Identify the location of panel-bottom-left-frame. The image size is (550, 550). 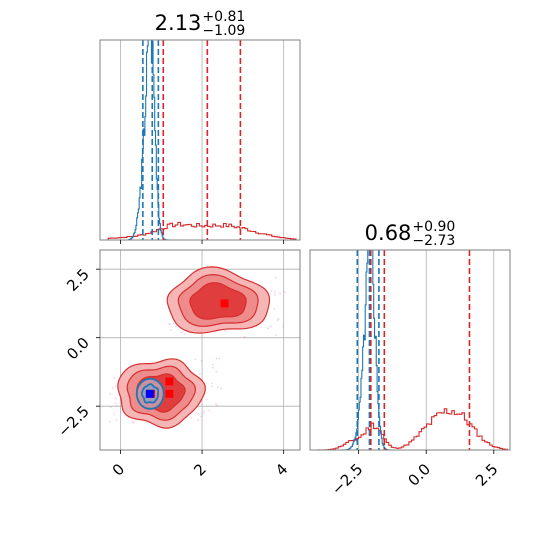
(200, 350).